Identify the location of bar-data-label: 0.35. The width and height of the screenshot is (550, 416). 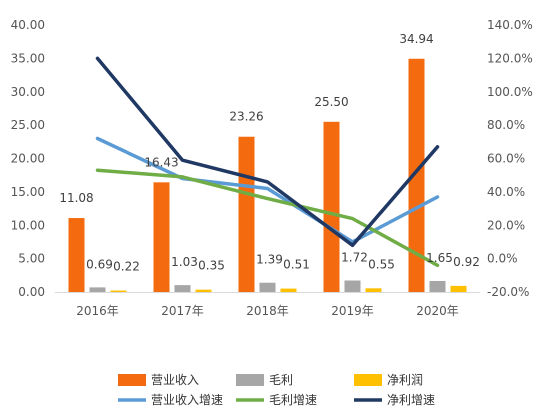
(211, 266).